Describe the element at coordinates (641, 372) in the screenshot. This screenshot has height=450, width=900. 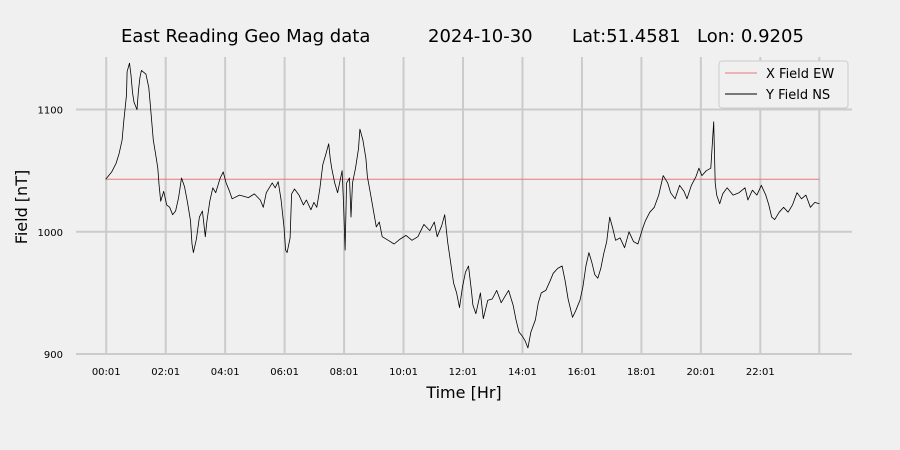
I see `x-tick-label: 18:01` at that location.